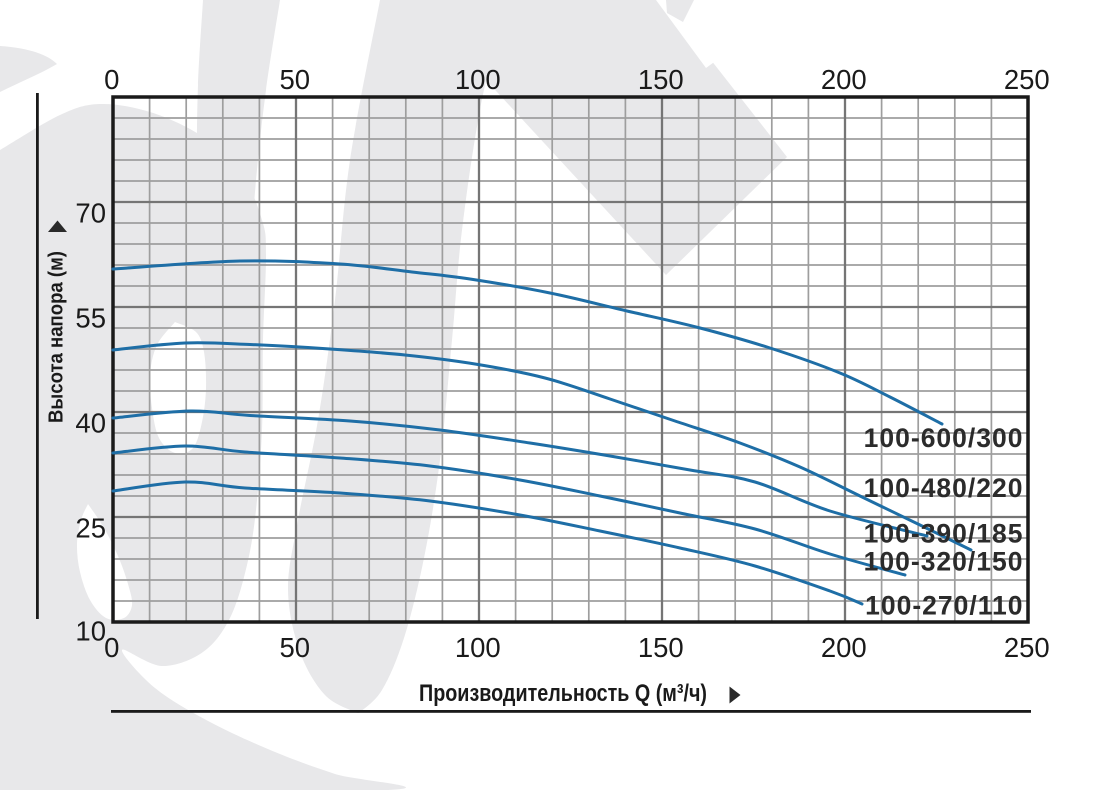  What do you see at coordinates (563, 693) in the screenshot?
I see `svg-text: Производительность Q (м³/ч)` at bounding box center [563, 693].